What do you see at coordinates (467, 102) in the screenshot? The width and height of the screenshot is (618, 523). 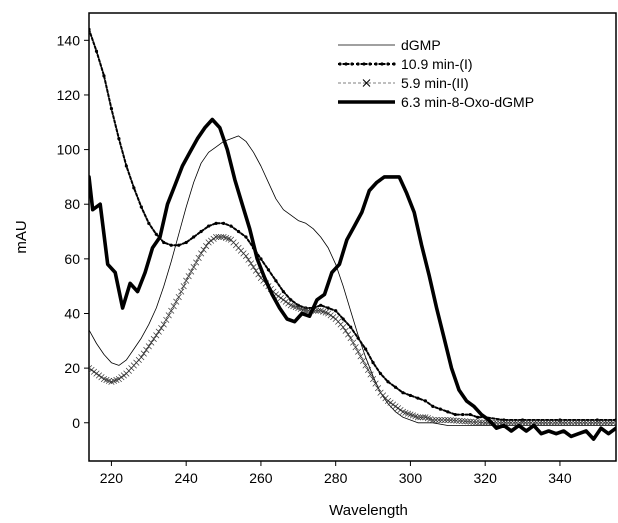 I see `legend-label: 6.3 min-8-Oxo-dGMP` at bounding box center [467, 102].